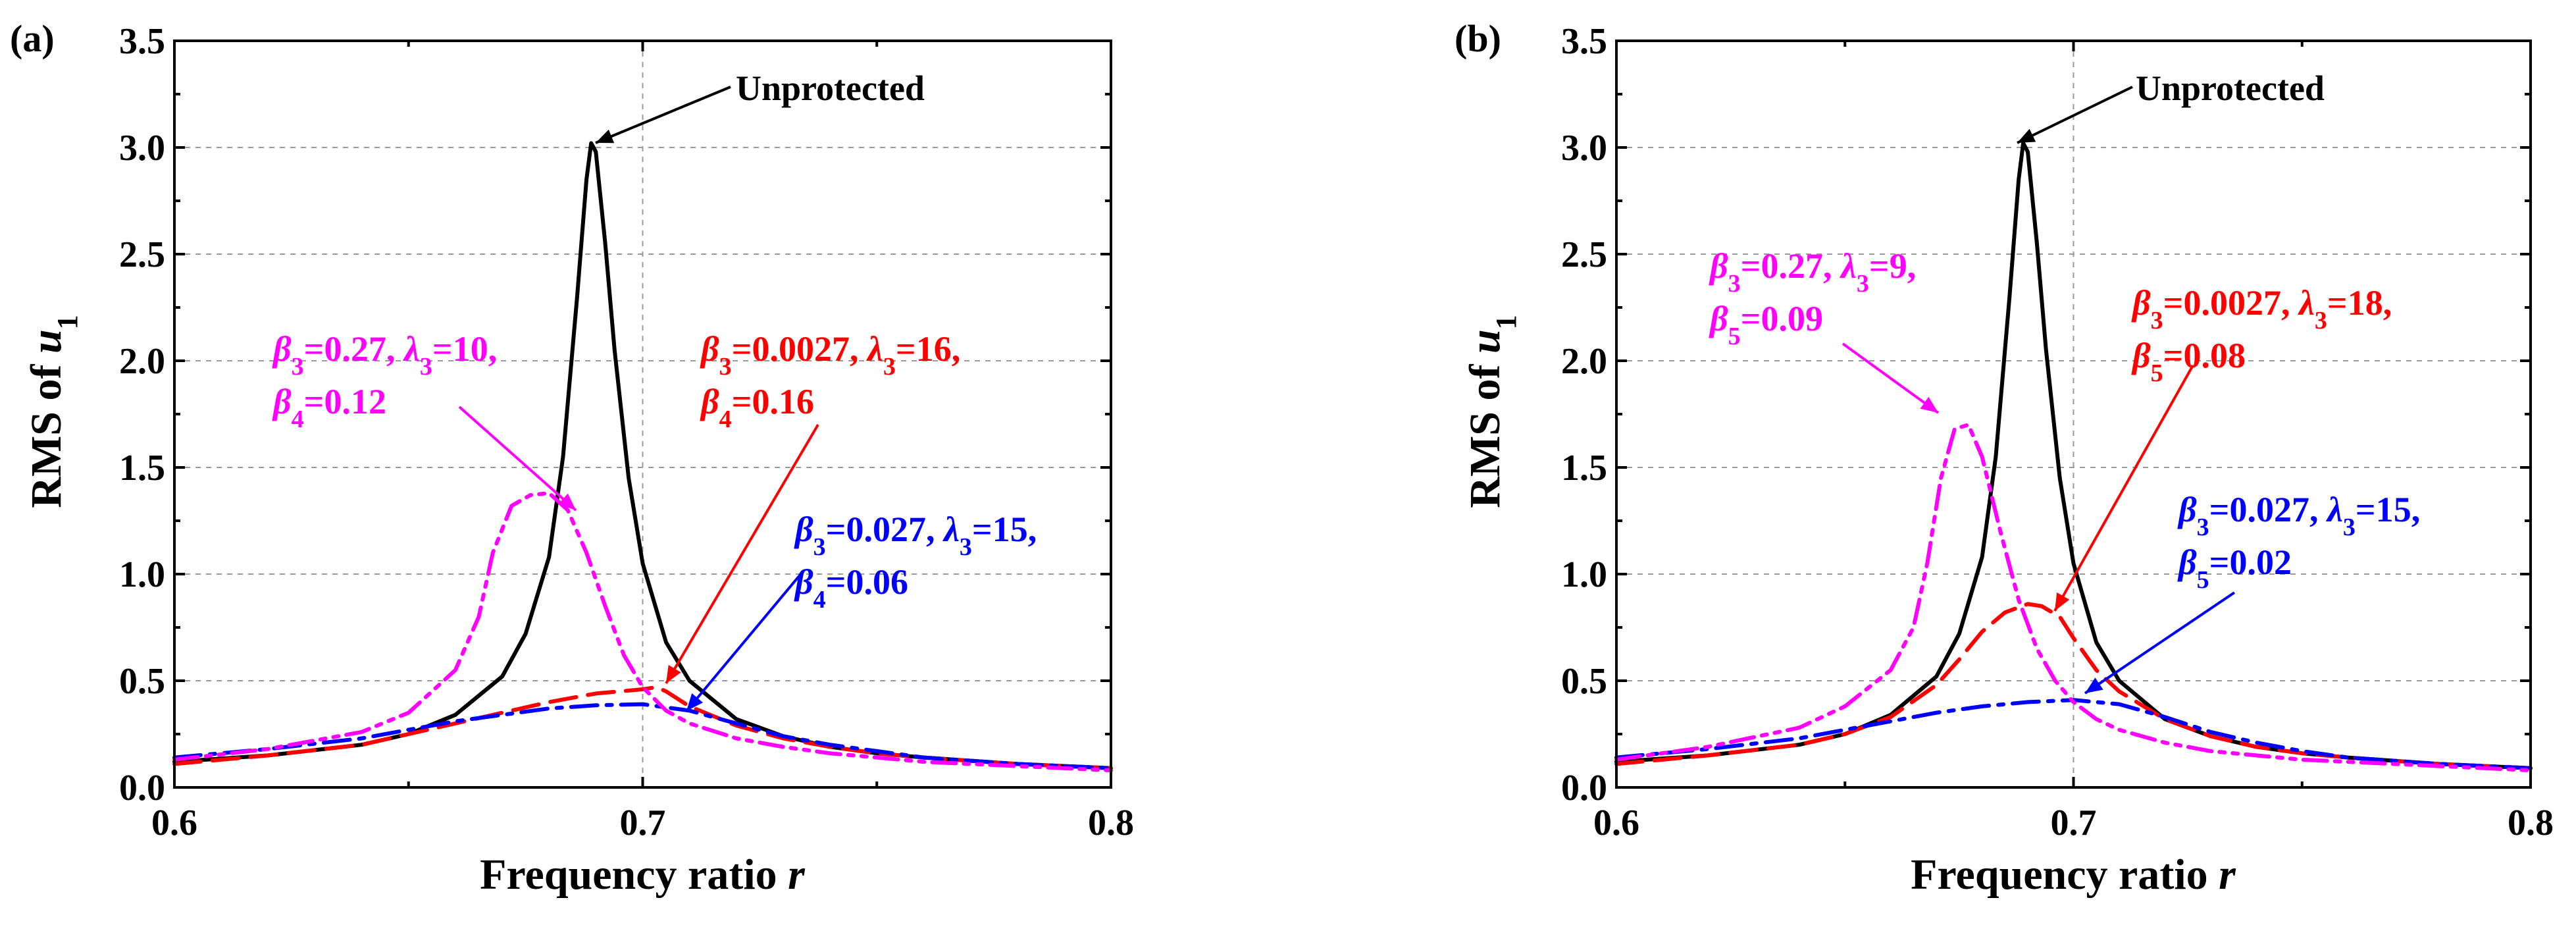 This screenshot has height=925, width=2576. What do you see at coordinates (424, 420) in the screenshot?
I see `annotation-1: β3=0.27, λ3=10,β4=0.12` at bounding box center [424, 420].